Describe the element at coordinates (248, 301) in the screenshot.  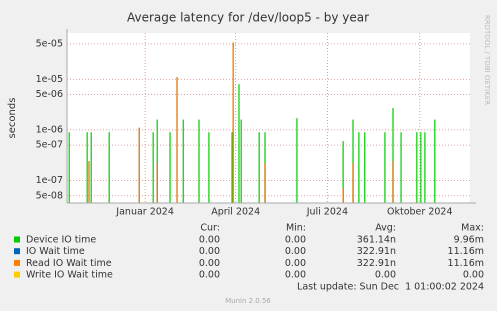
I see `footer: Munin 2.0.56` at that location.